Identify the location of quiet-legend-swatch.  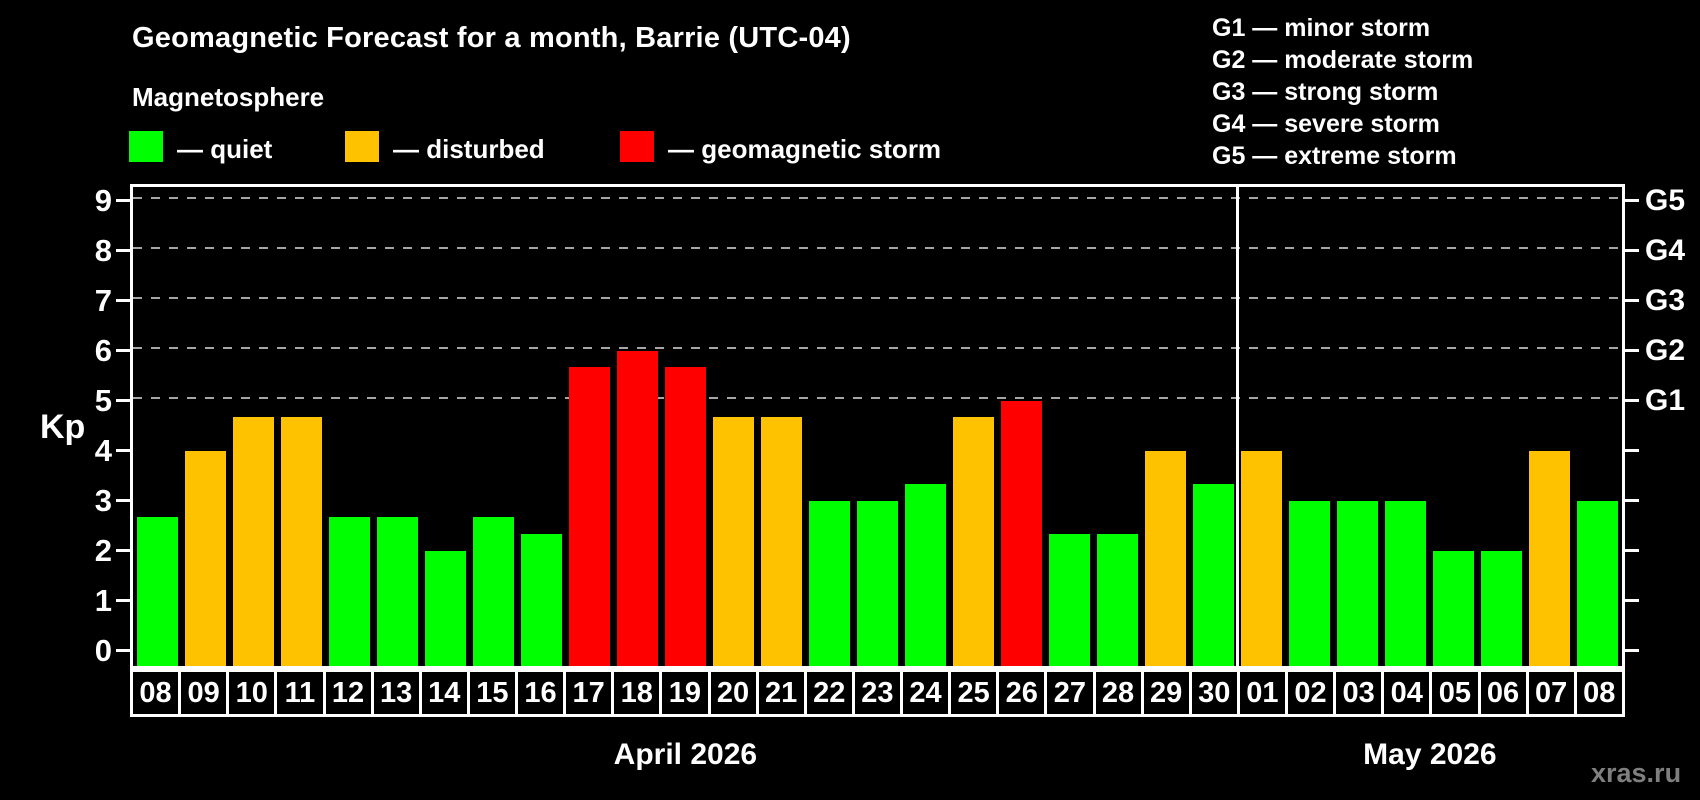
(146, 146).